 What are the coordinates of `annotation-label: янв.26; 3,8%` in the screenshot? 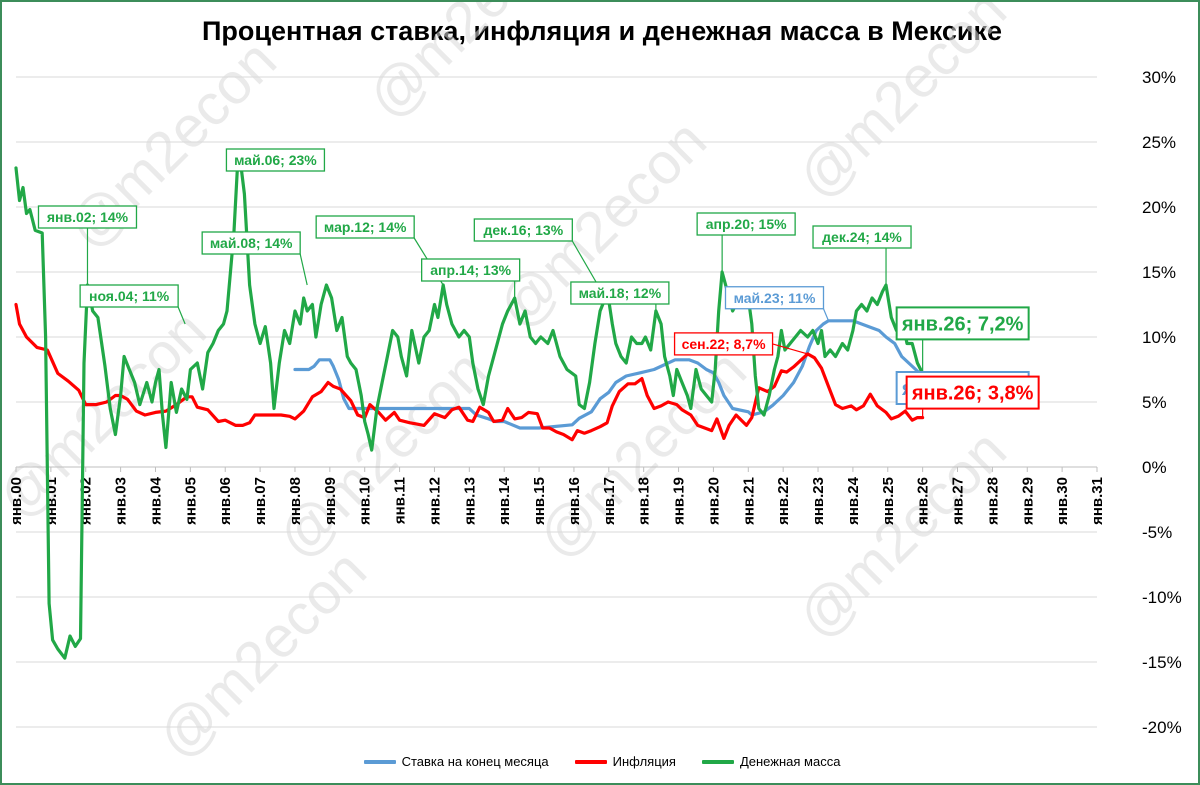 It's located at (972, 394).